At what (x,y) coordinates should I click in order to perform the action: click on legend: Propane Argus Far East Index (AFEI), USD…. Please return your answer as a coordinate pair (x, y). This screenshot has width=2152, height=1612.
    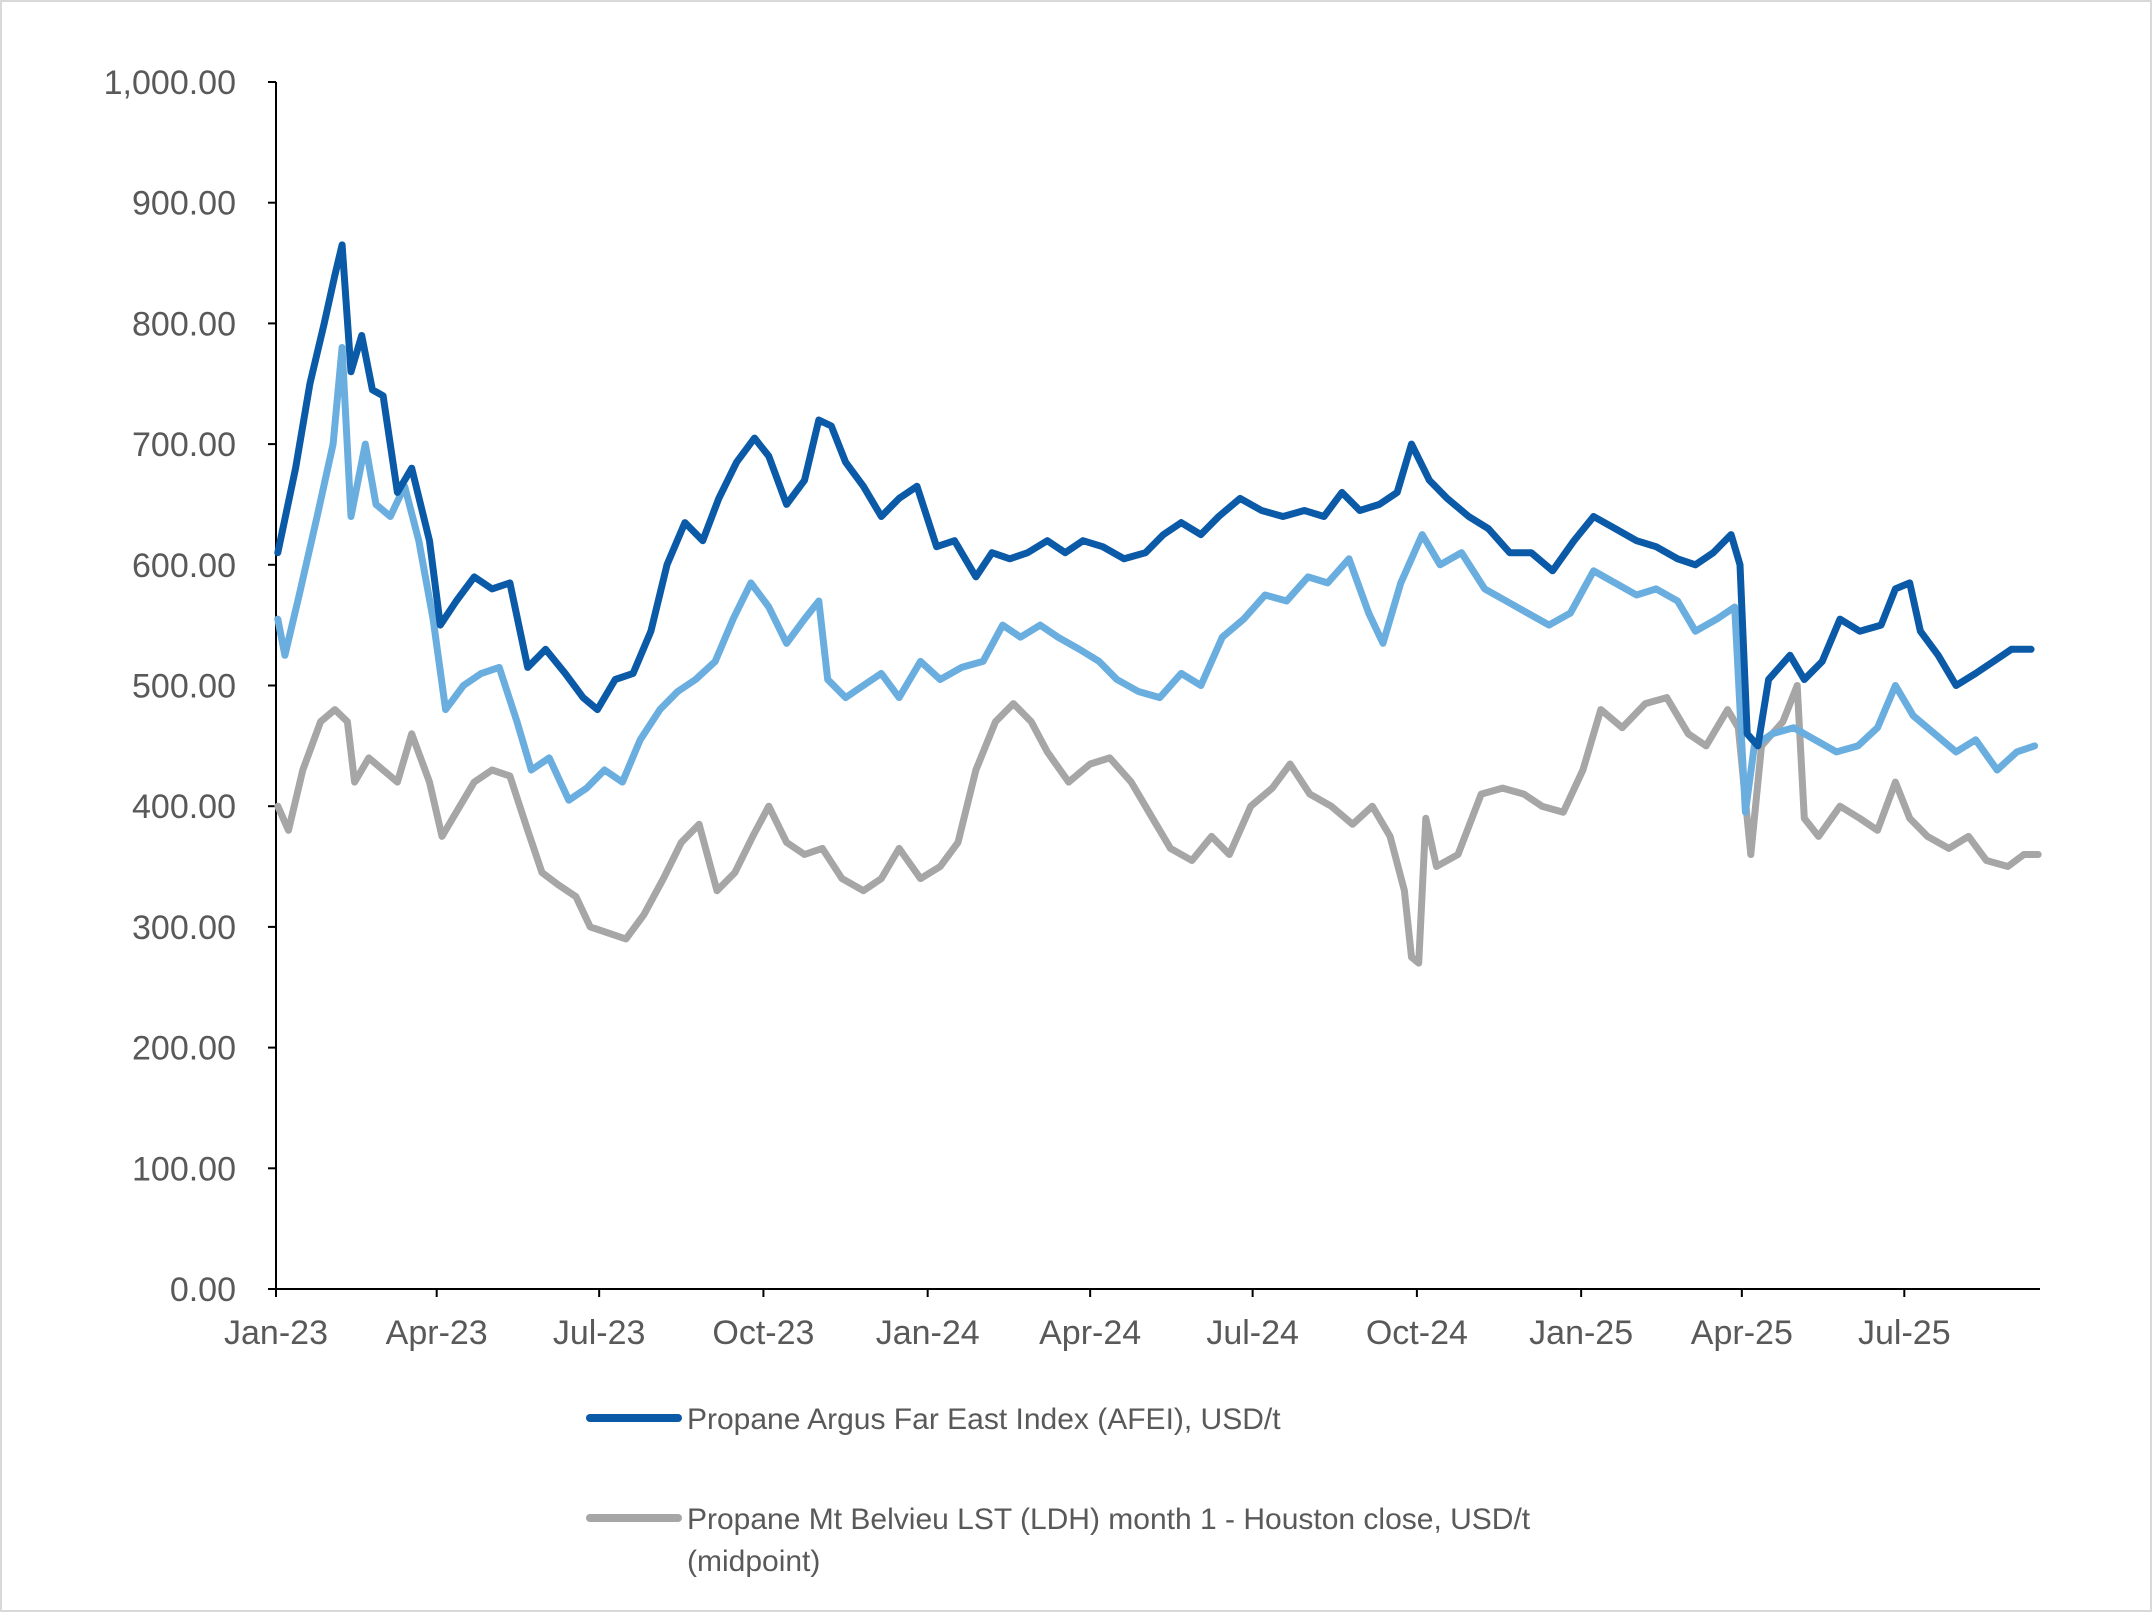
    Looking at the image, I should click on (1058, 1490).